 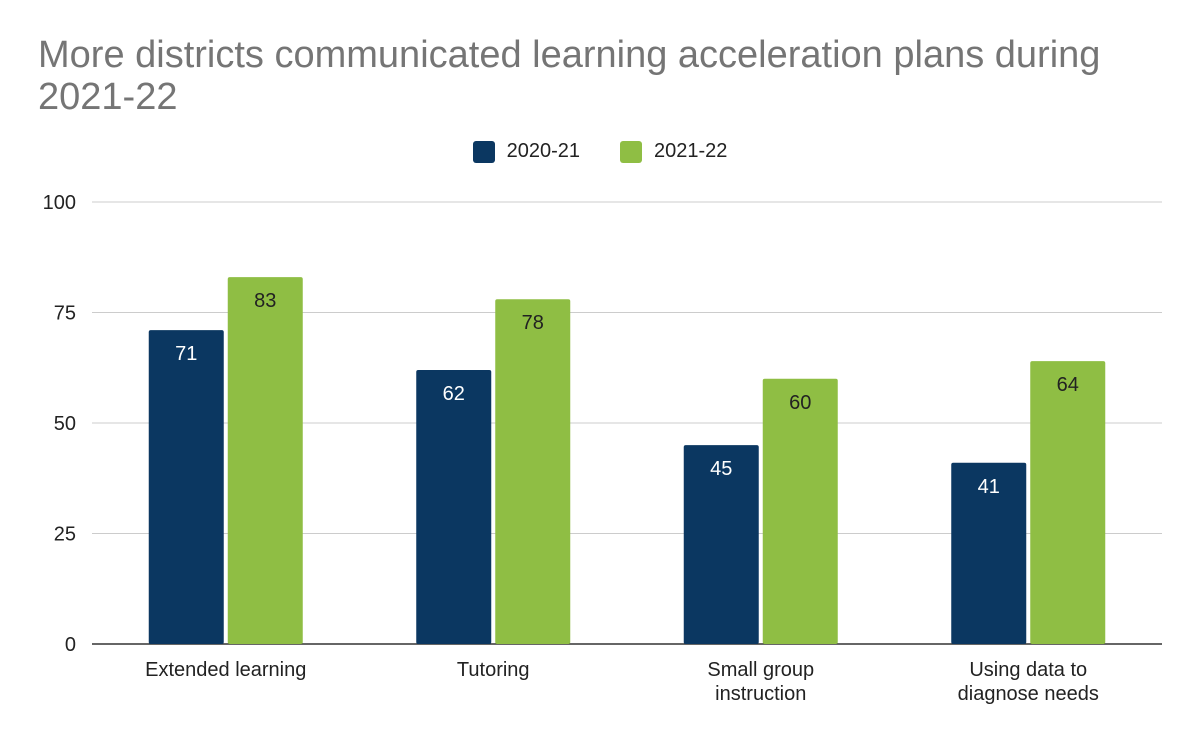 I want to click on data-label: 71, so click(x=186, y=354).